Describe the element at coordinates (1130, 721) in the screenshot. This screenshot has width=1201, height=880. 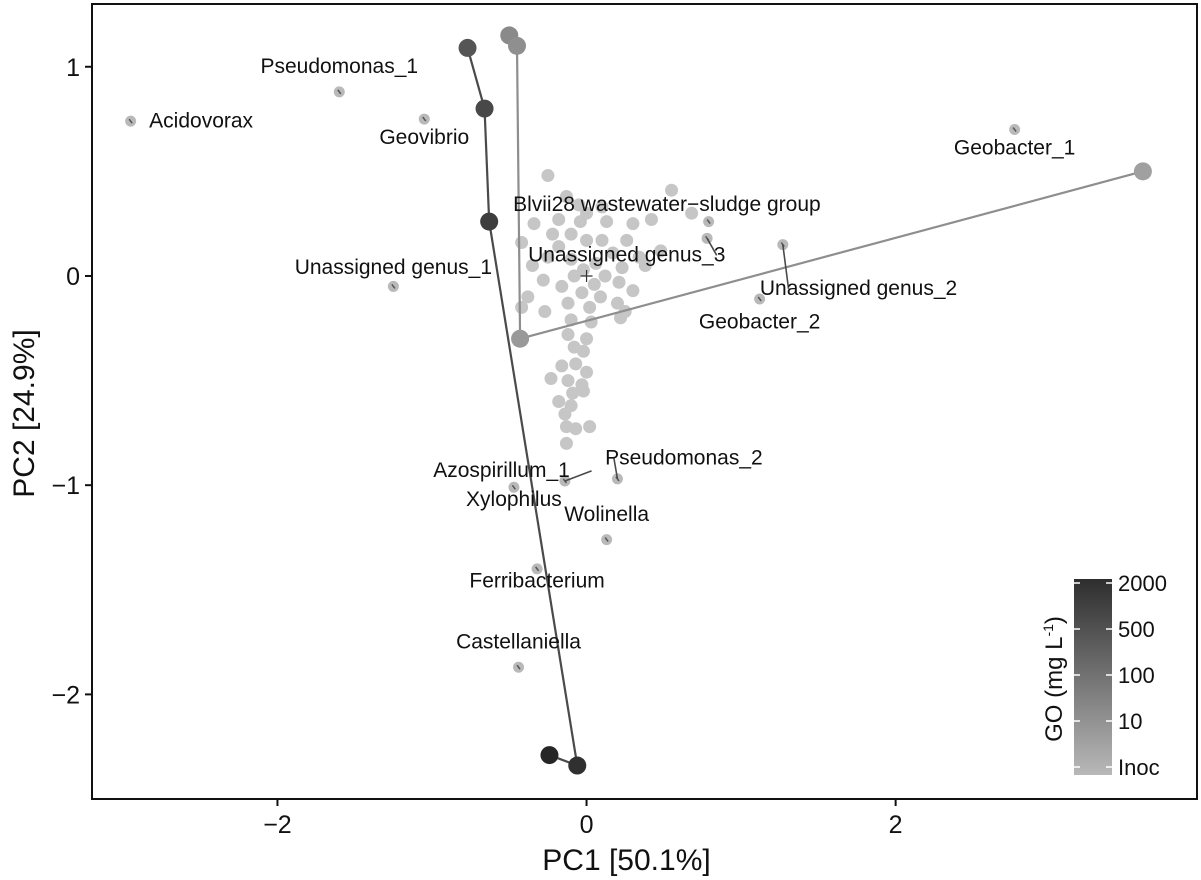
I see `legend-label: 10` at that location.